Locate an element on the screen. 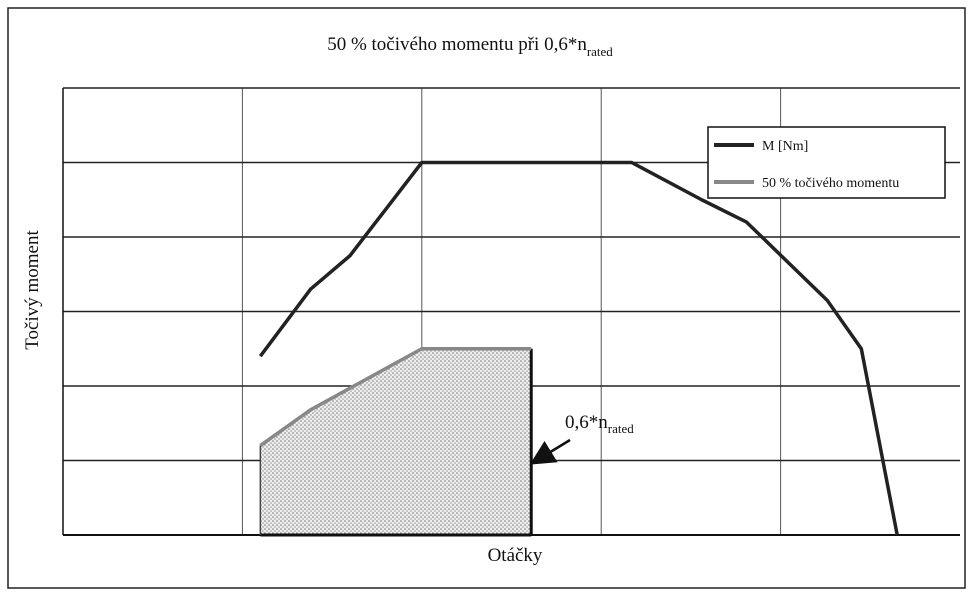 The height and width of the screenshot is (600, 972). legend: M [Nm] 50 % točivého momentu is located at coordinates (826, 162).